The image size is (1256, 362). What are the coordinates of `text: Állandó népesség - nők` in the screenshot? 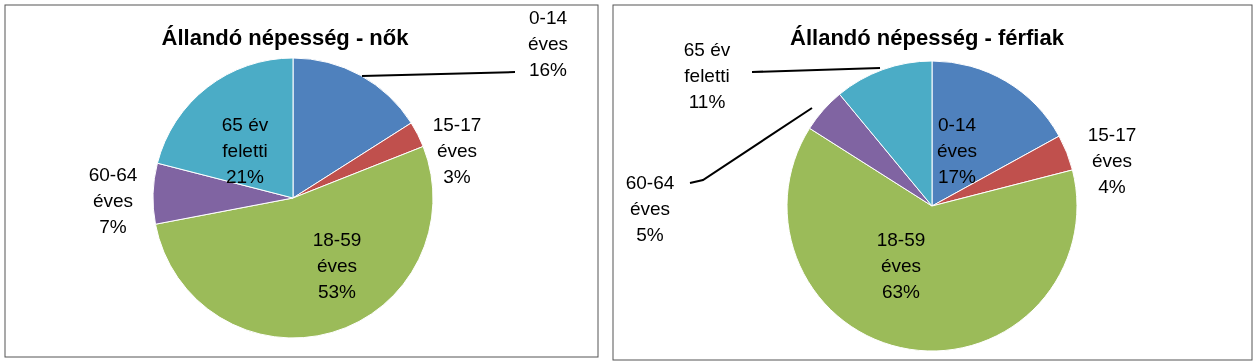 It's located at (285, 37).